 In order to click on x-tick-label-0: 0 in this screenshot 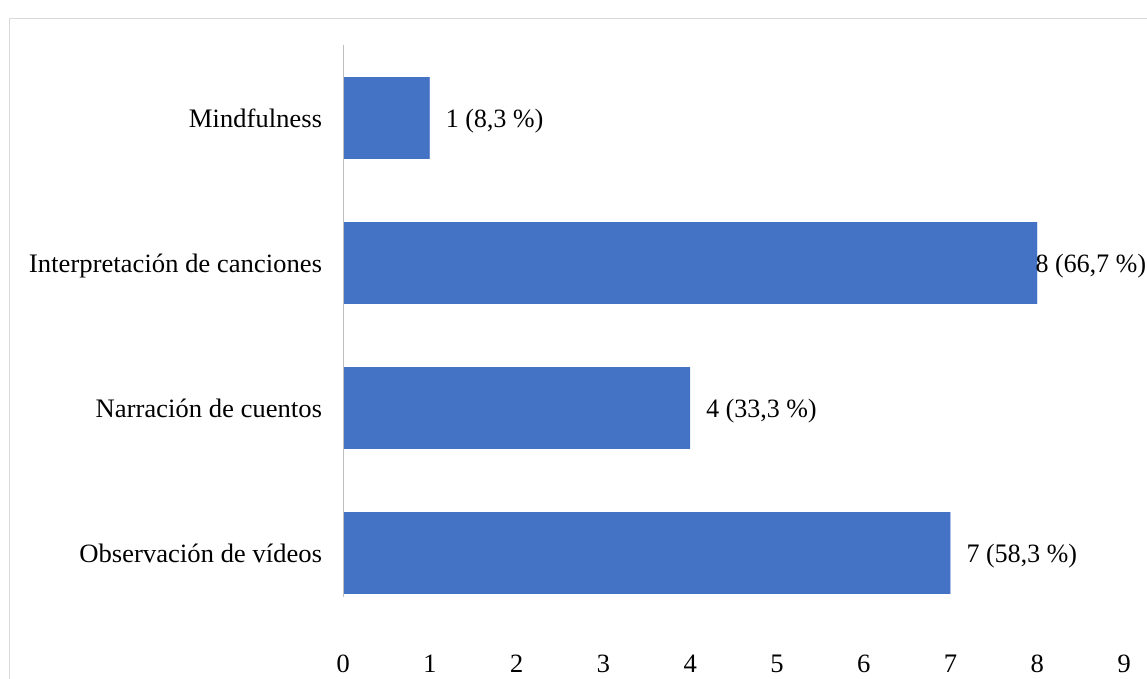, I will do `click(342, 663)`.